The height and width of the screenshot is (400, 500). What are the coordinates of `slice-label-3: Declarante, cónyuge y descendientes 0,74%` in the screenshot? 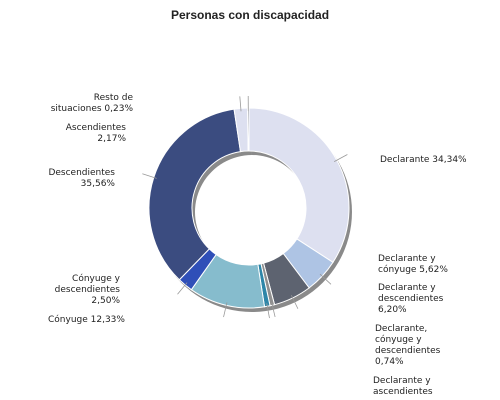 It's located at (408, 345).